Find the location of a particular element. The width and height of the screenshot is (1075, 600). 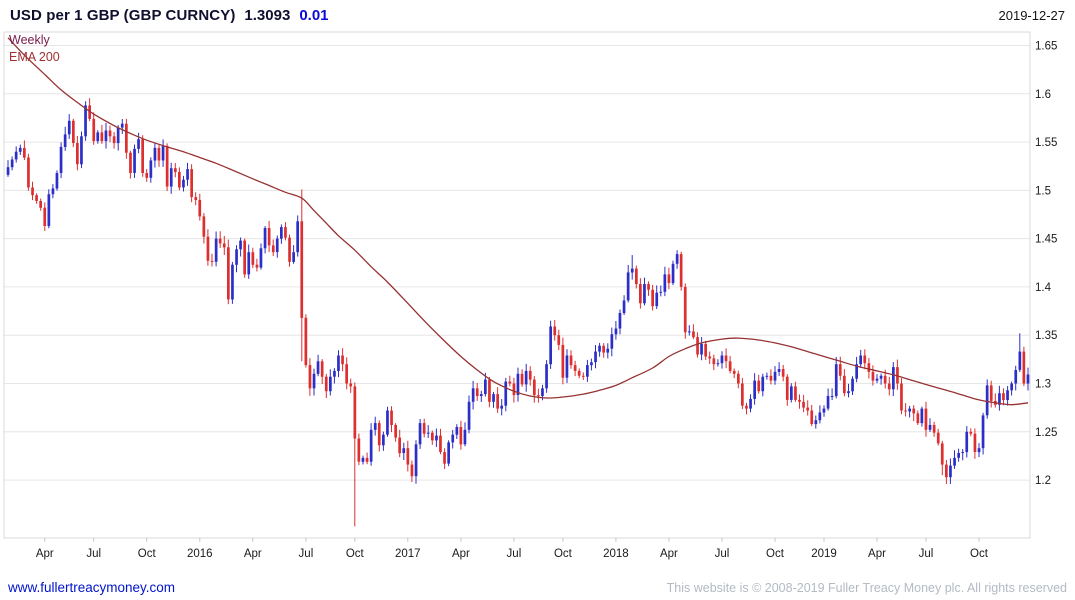

svg-text: 2019 is located at coordinates (824, 554).